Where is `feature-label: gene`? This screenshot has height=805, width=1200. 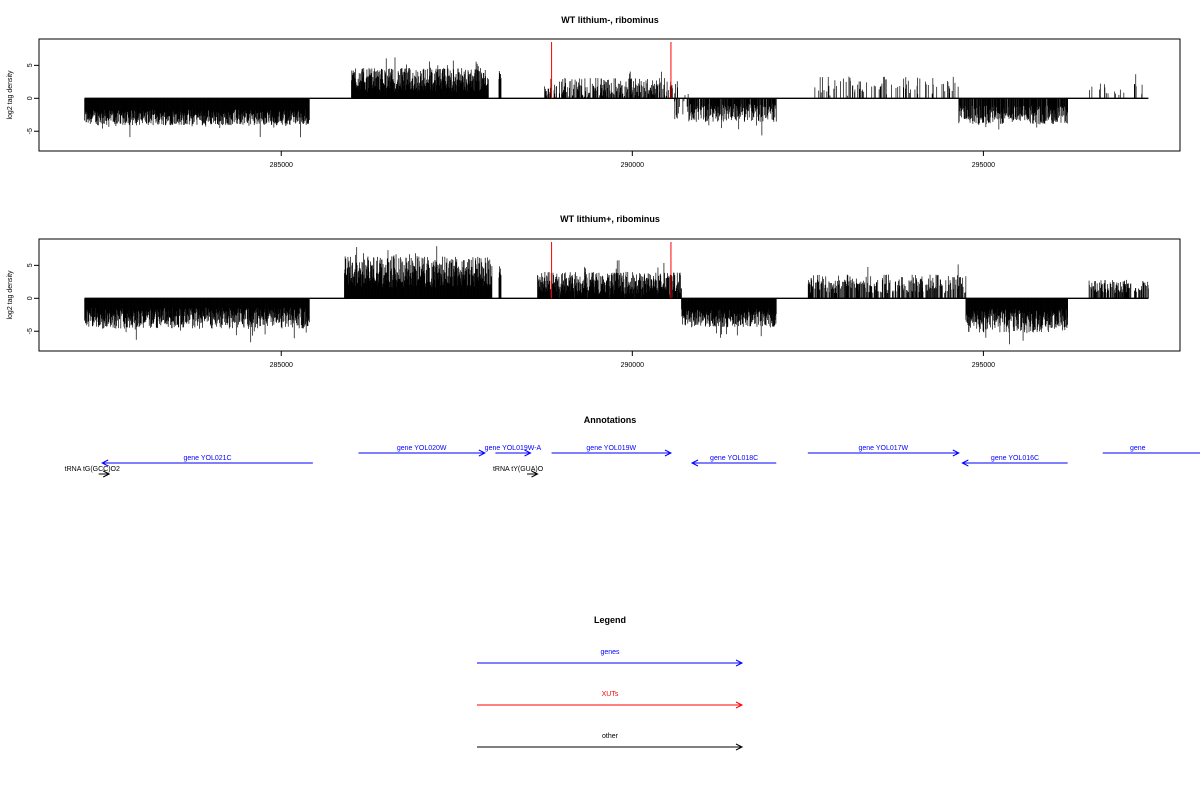 feature-label: gene is located at coordinates (1138, 448).